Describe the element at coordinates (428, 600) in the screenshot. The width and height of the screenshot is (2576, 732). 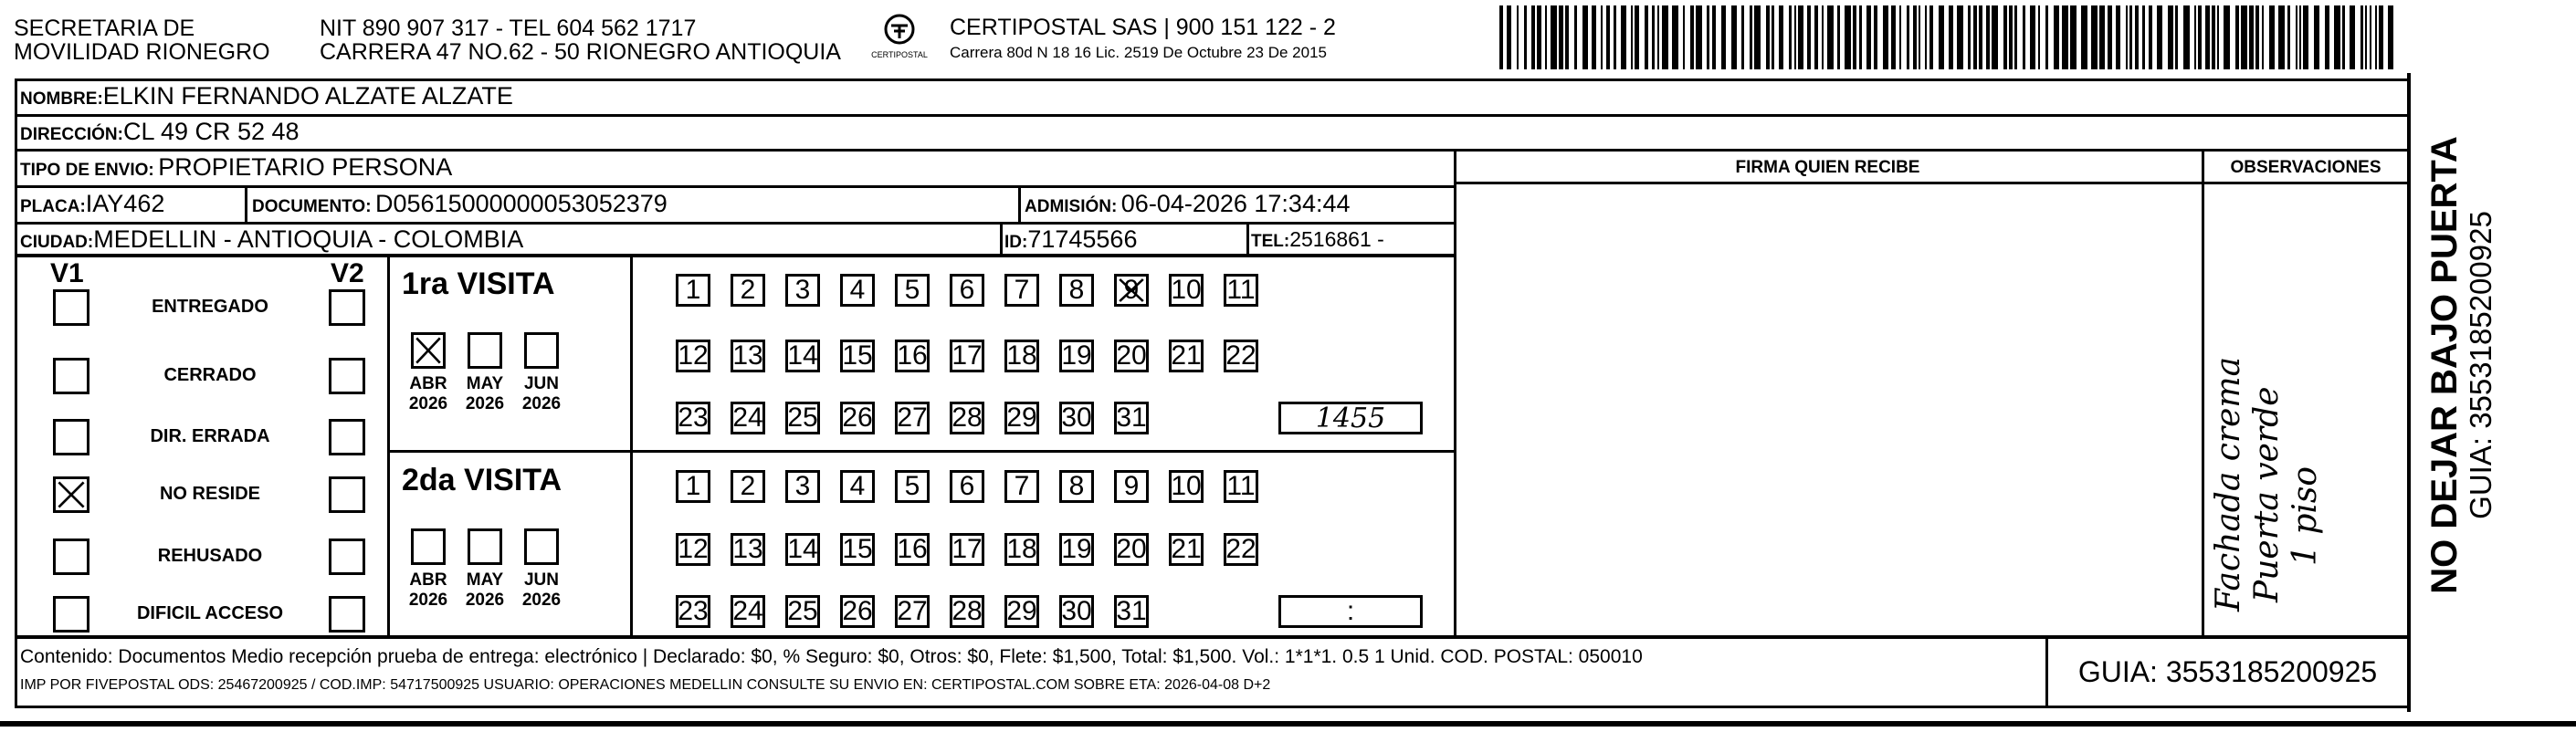
I see `month-year: 2026` at that location.